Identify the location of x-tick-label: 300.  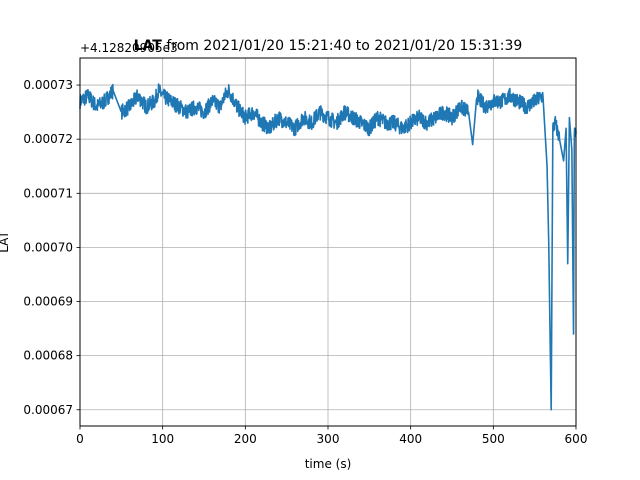
(328, 439).